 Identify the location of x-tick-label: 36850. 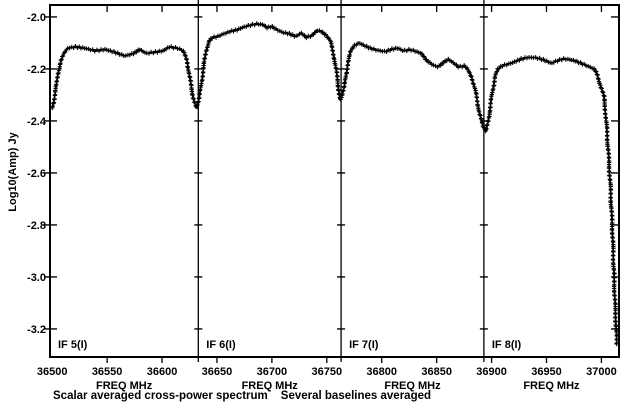
(436, 372).